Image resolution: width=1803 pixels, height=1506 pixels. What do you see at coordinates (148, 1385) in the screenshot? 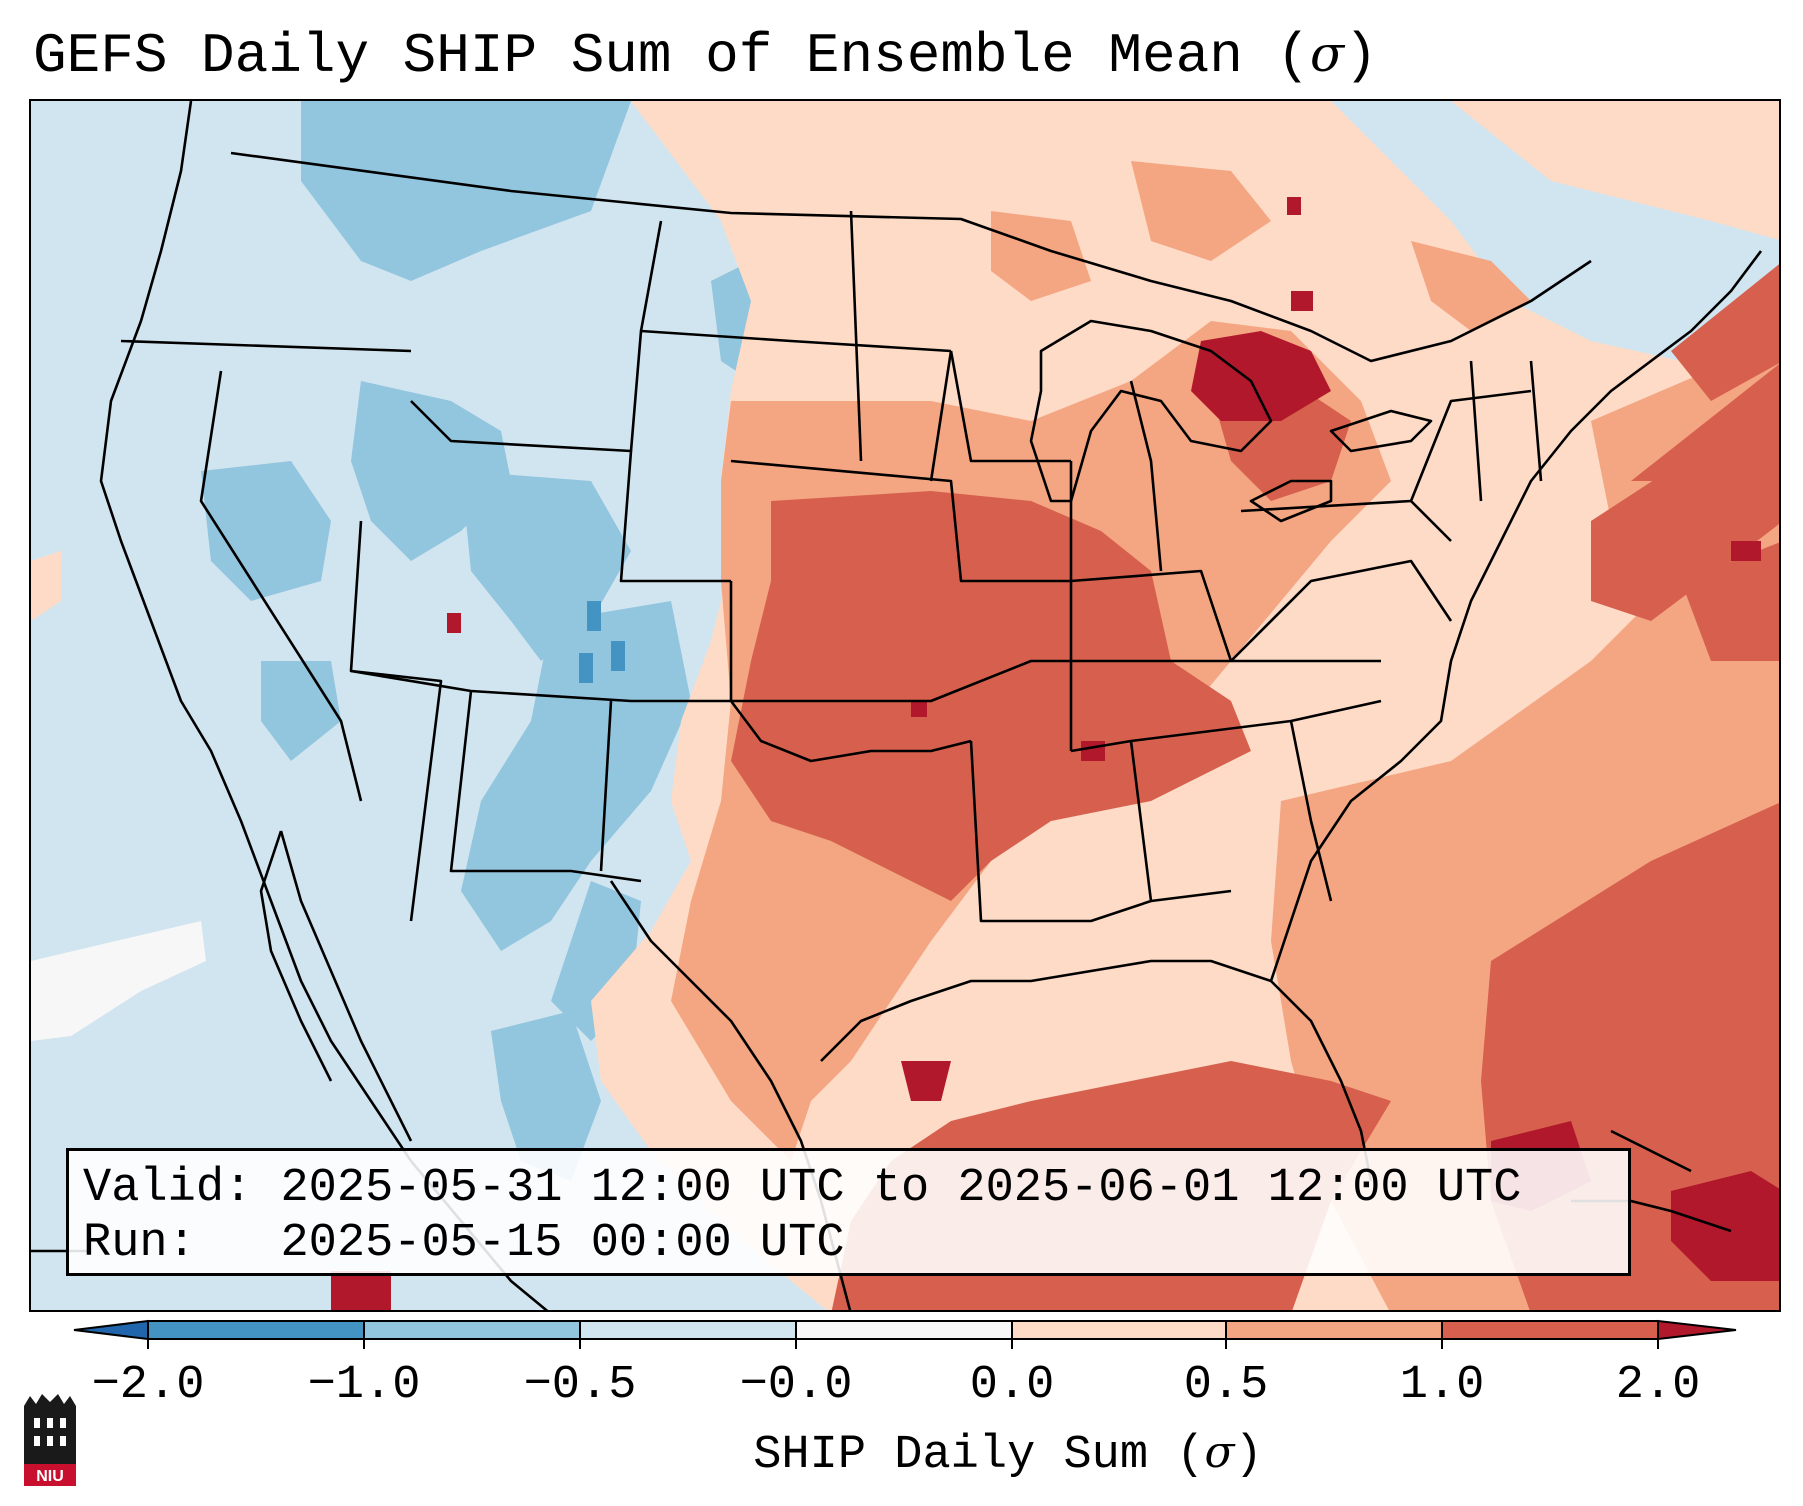
I see `colorbar-tick-label: −2.0` at bounding box center [148, 1385].